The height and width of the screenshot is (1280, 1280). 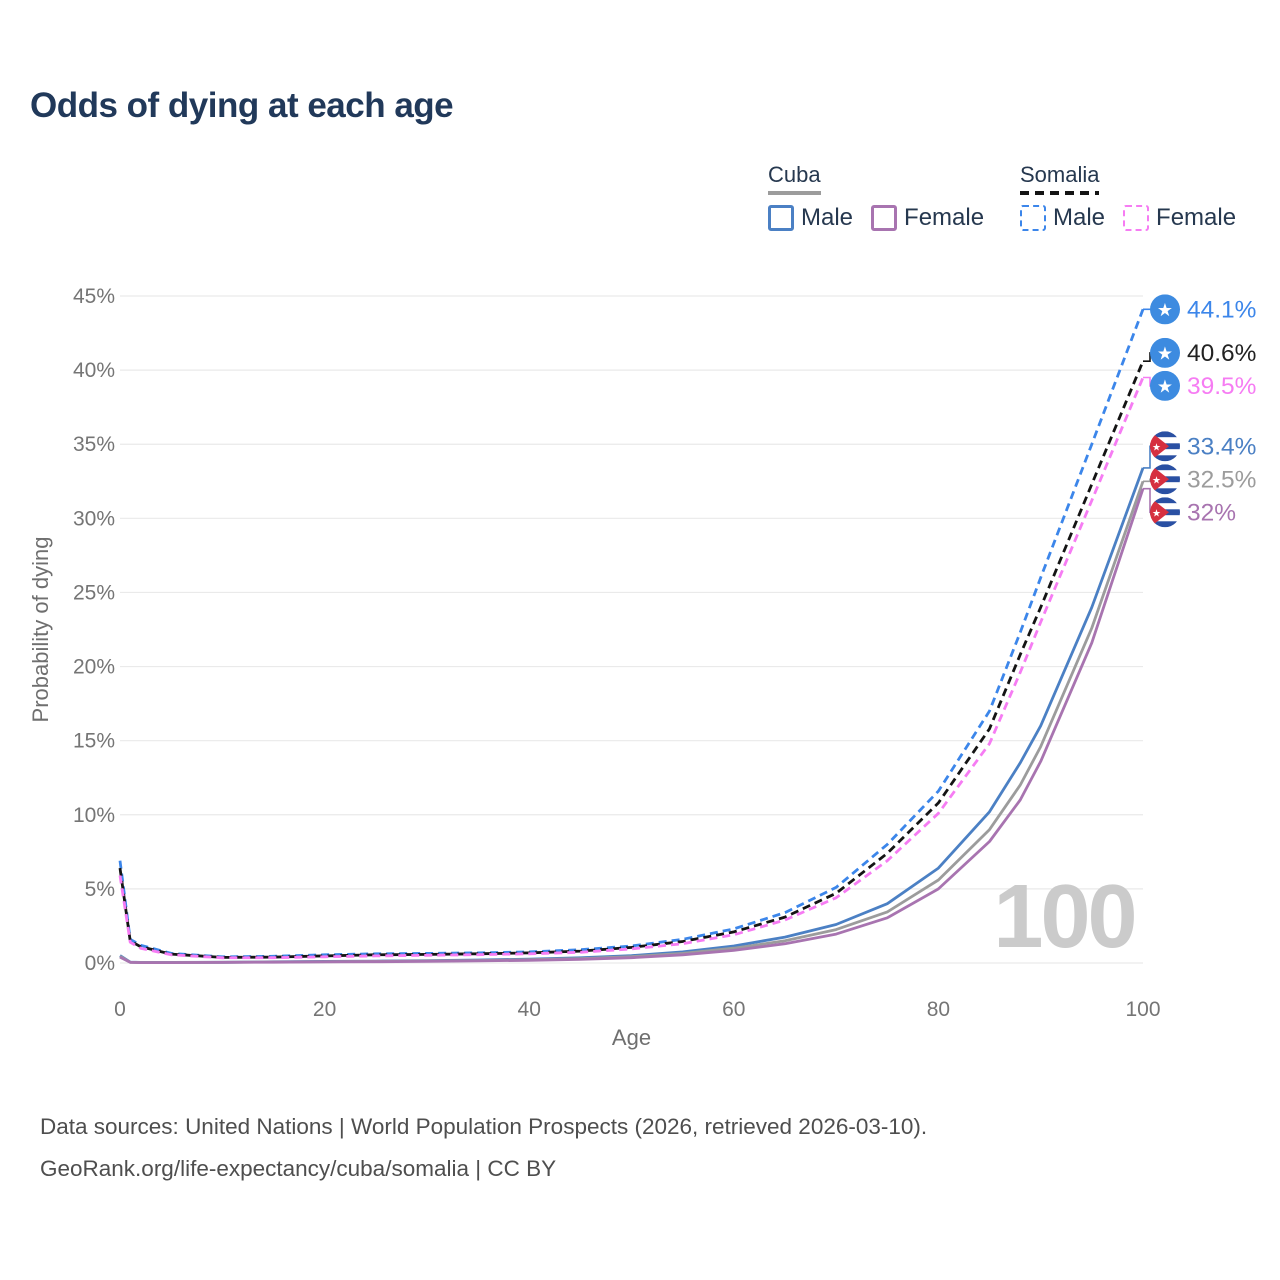 What do you see at coordinates (100, 889) in the screenshot?
I see `y-tick-label: 5%` at bounding box center [100, 889].